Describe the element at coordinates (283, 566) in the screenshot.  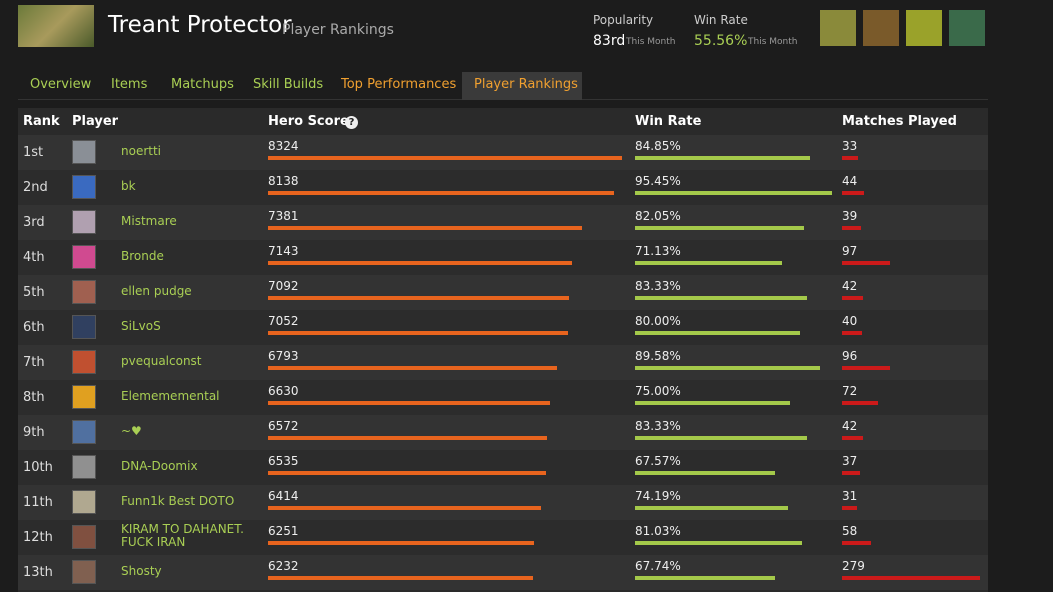
I see `hero-score: 6232` at that location.